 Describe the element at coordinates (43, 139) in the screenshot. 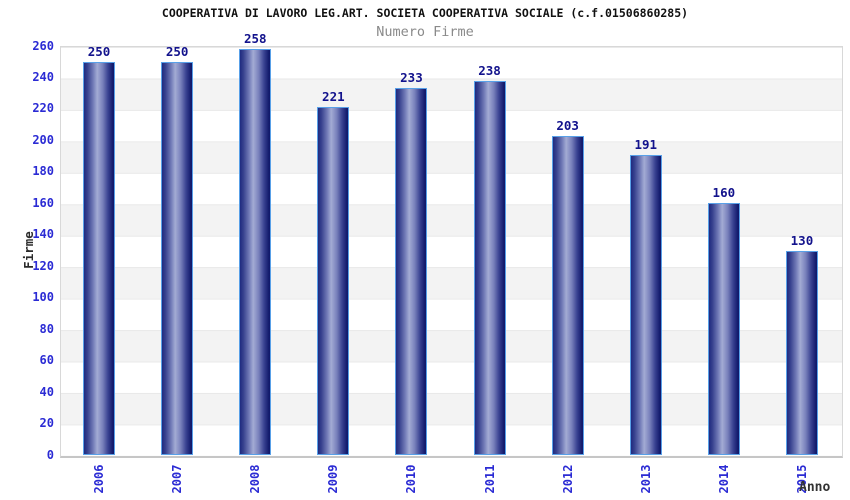

I see `y-tick-200: 200` at that location.